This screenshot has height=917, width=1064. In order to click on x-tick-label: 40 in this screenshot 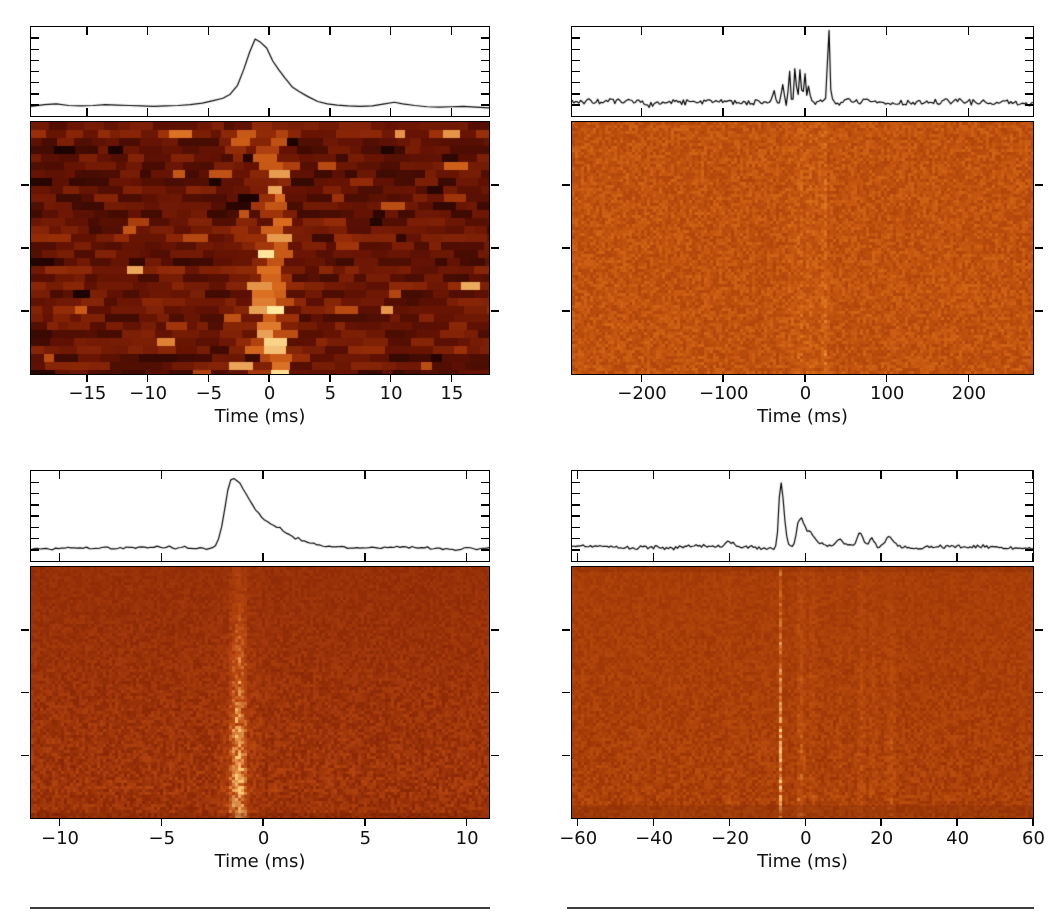, I will do `click(958, 838)`.